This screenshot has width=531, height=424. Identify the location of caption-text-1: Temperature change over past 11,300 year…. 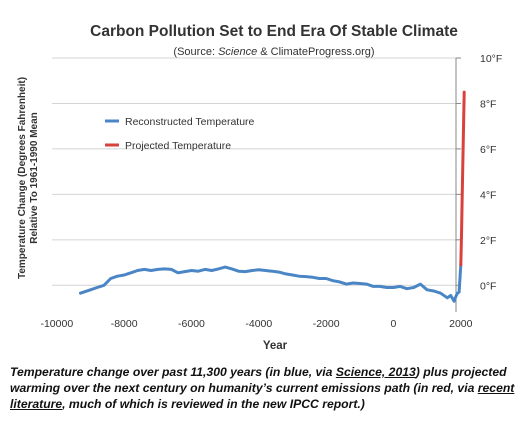
(173, 372).